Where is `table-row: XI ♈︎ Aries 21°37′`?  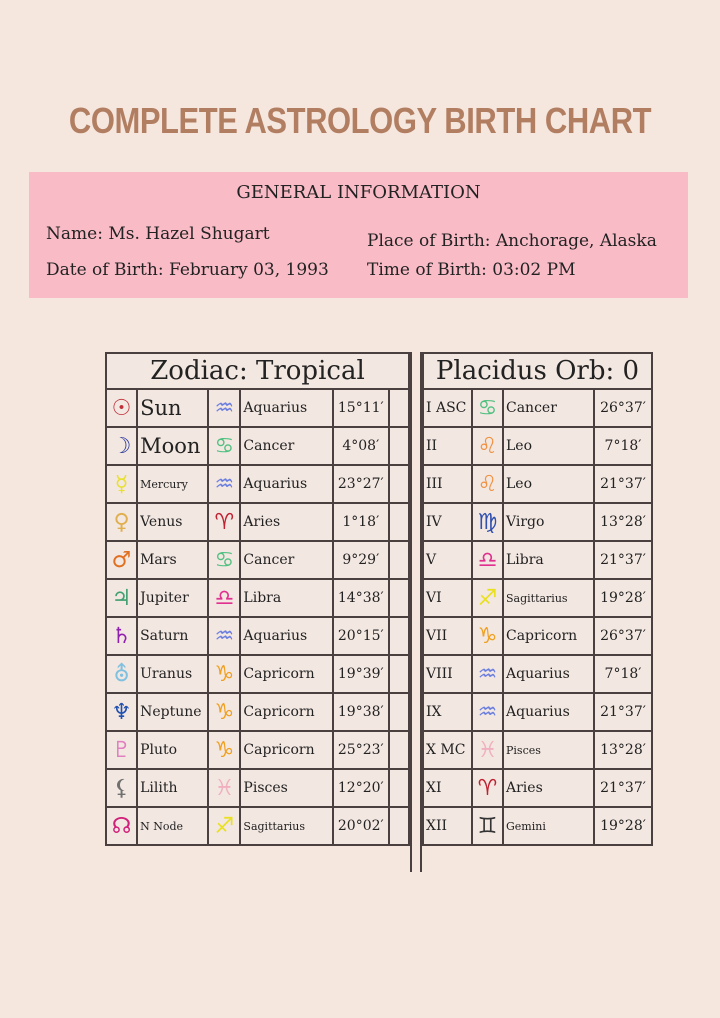 table-row: XI ♈︎ Aries 21°37′ is located at coordinates (537, 788).